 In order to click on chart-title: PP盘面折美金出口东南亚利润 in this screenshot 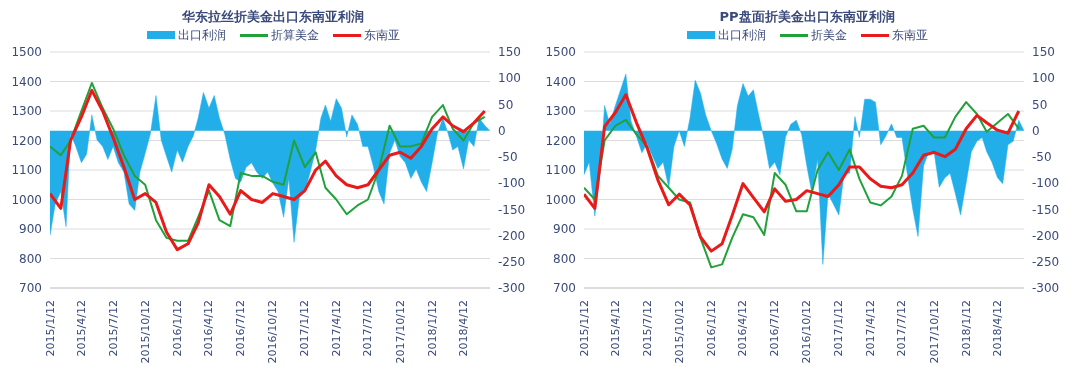, I will do `click(807, 17)`.